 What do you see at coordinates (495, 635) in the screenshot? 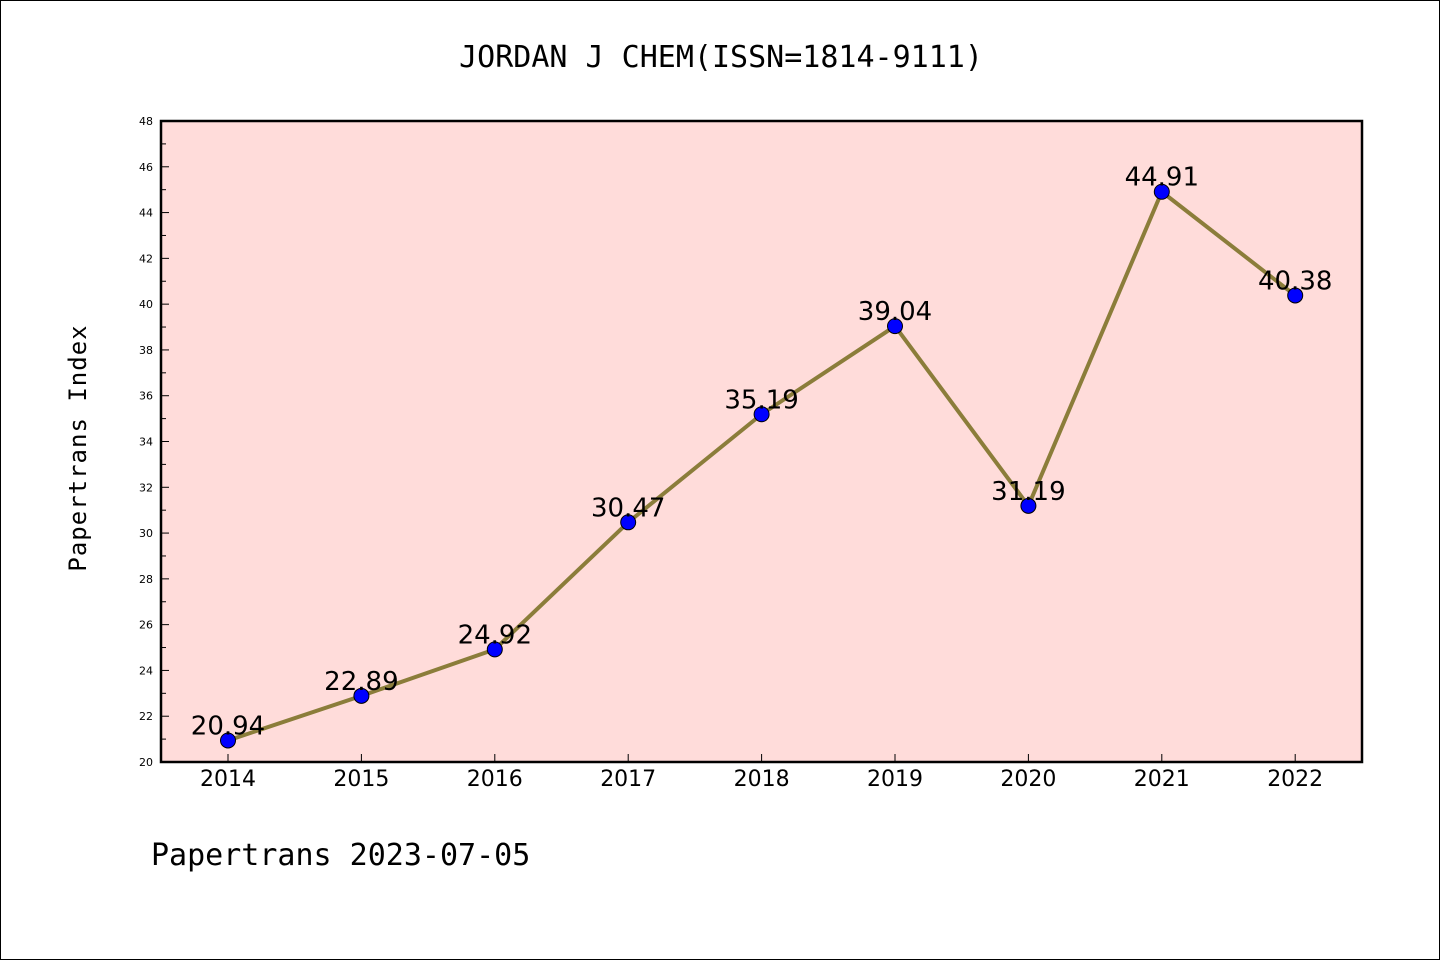
I see `data-label: 24.92` at bounding box center [495, 635].